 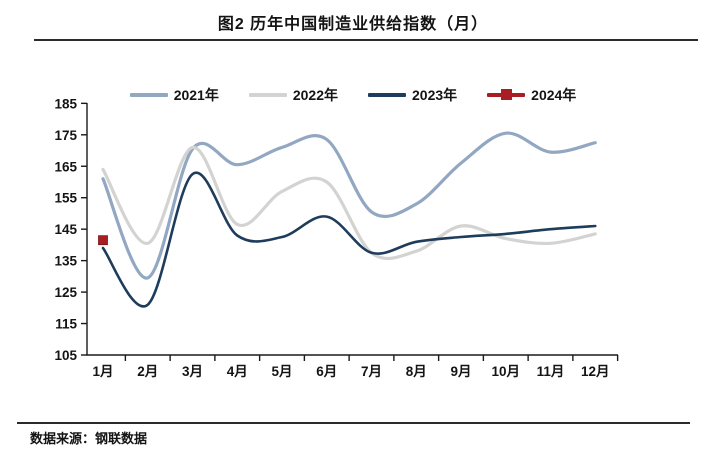 I want to click on x-axis-month-label: 1月, so click(x=102, y=371).